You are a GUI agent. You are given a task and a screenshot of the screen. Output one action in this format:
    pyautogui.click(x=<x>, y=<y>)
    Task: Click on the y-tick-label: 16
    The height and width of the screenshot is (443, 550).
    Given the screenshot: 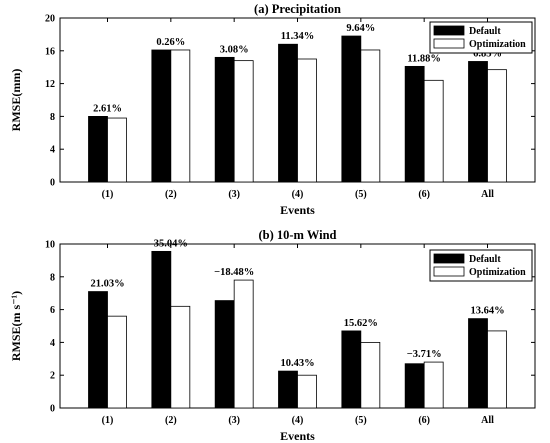 What is the action you would take?
    pyautogui.click(x=50, y=51)
    